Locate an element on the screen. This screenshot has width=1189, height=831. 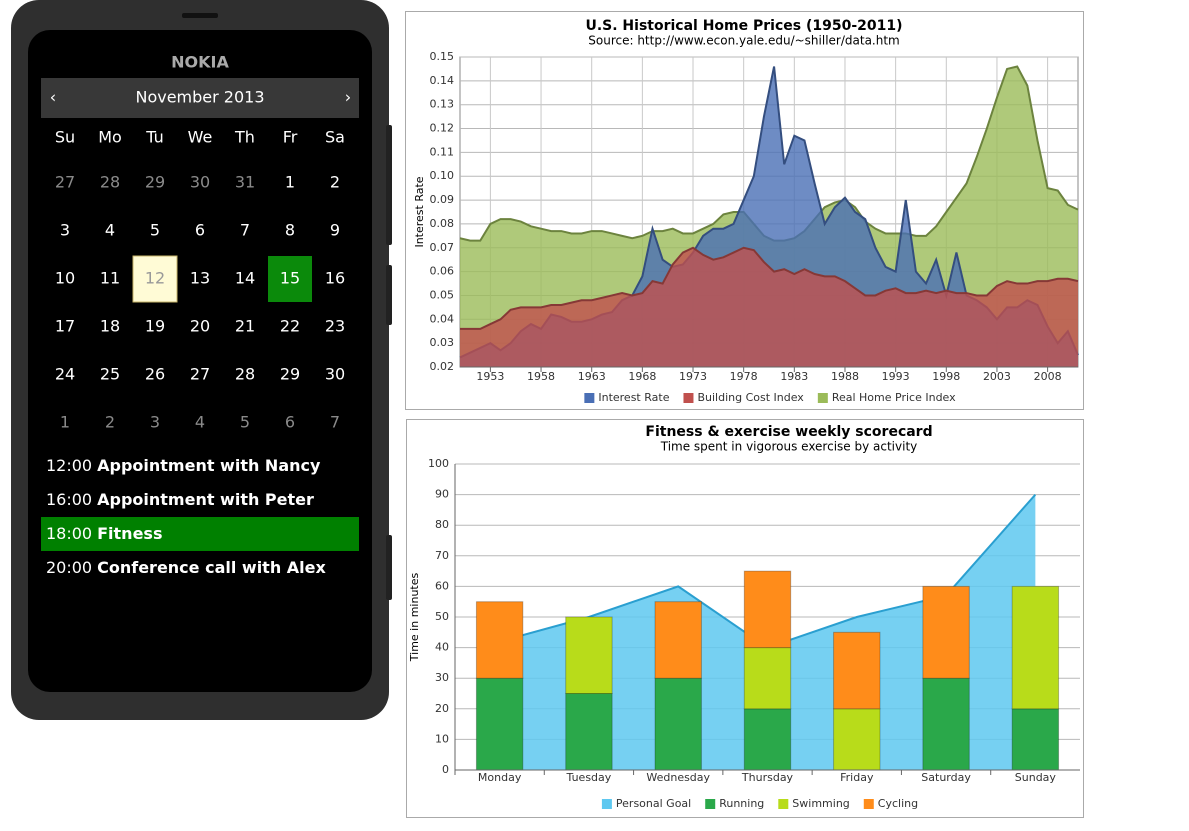
day: 26 is located at coordinates (155, 374).